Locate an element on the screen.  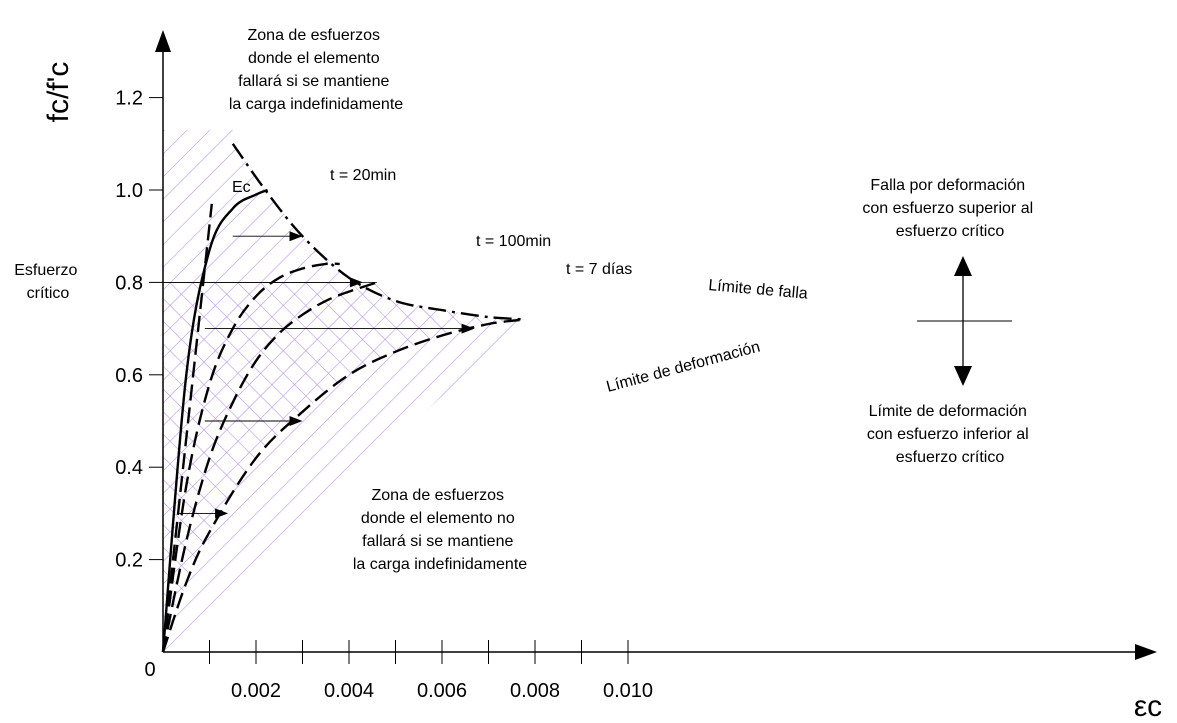
y-tick-label: 1.2 is located at coordinates (129, 99).